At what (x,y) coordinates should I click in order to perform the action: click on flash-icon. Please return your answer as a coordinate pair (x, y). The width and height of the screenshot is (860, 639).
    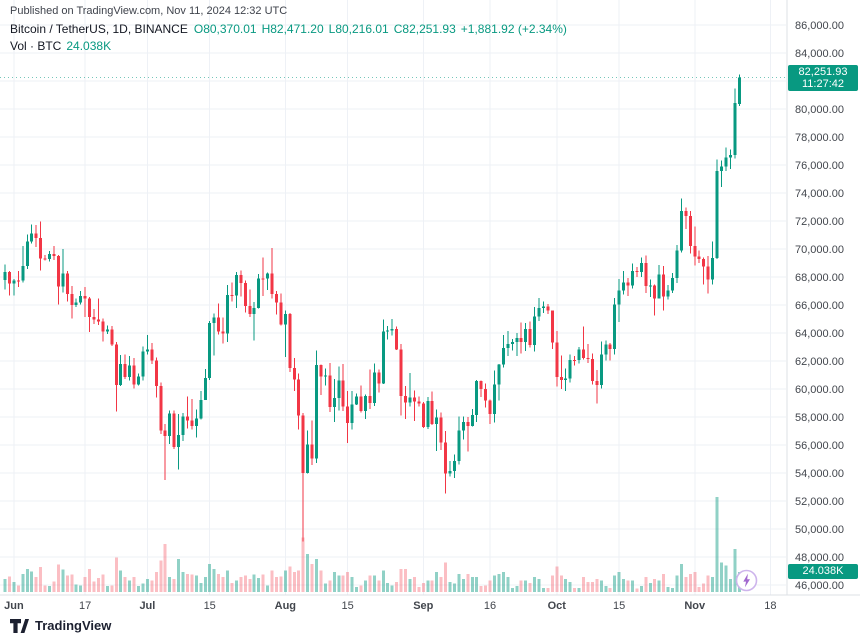
    Looking at the image, I should click on (746, 583).